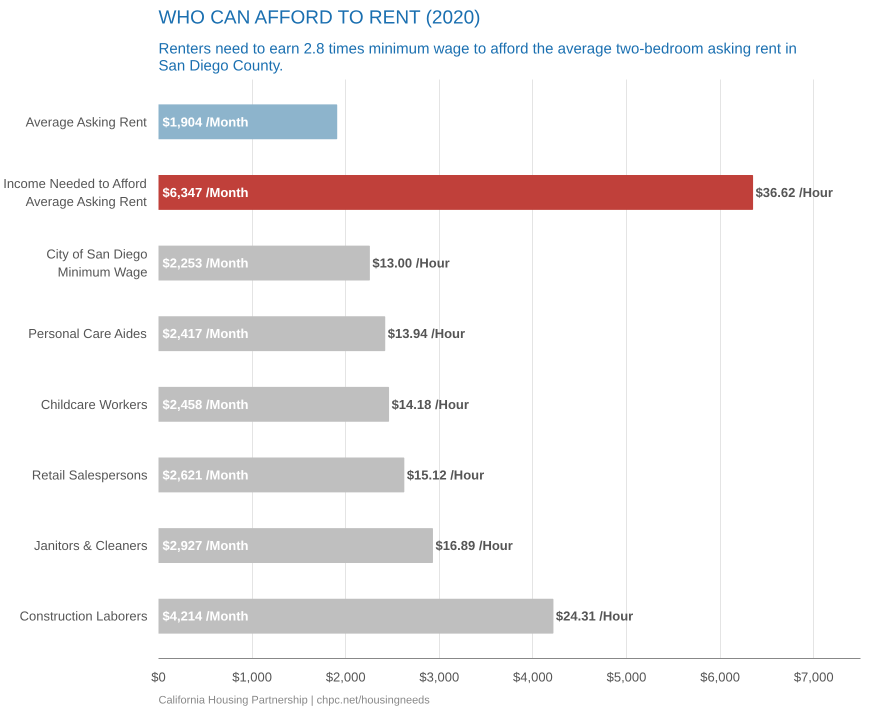  Describe the element at coordinates (94, 404) in the screenshot. I see `y-tick-label: Childcare Workers` at that location.